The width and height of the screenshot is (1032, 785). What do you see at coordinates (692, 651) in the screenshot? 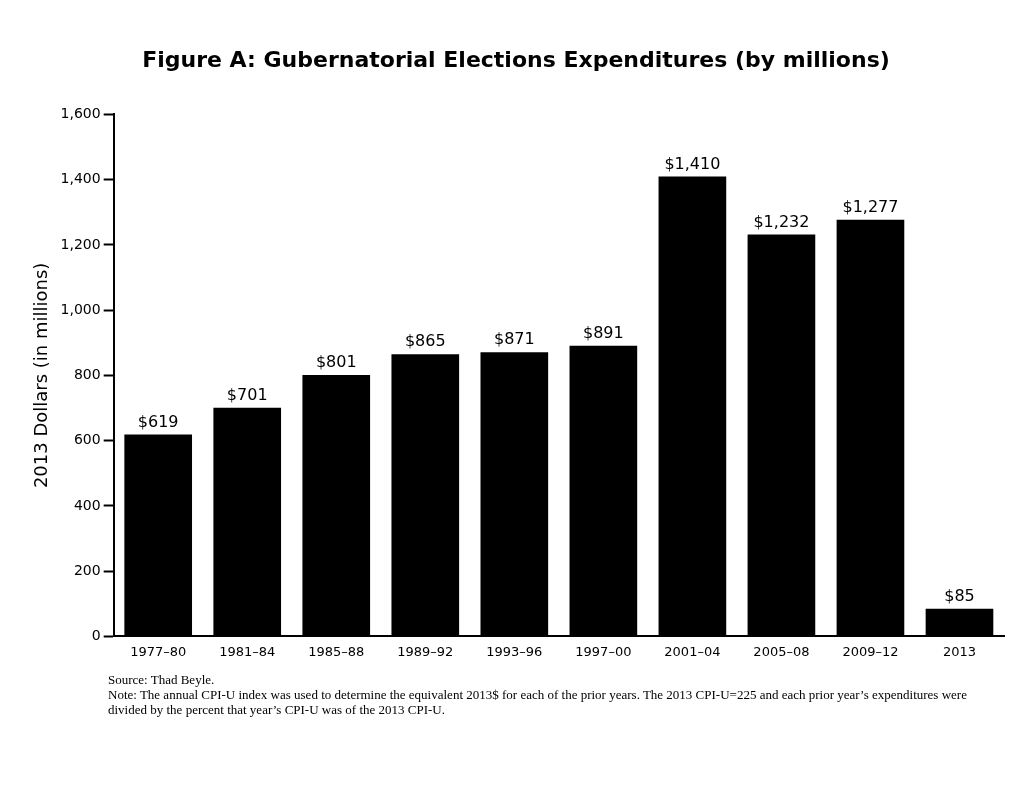
I see `x-tick-label: 2001–04` at bounding box center [692, 651].